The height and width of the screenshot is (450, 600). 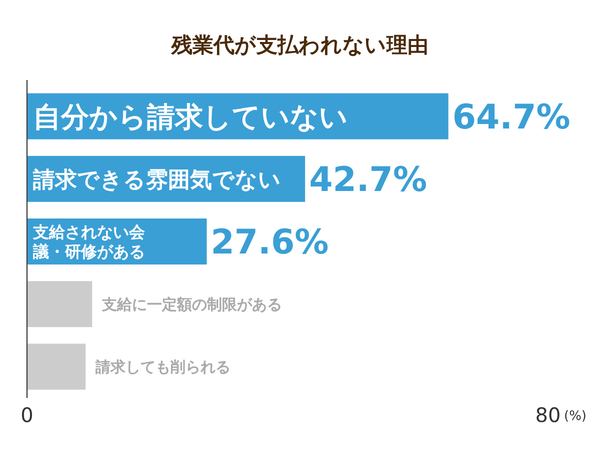 I want to click on y-tick-label: 支給されない会議・研修がある, so click(x=89, y=241).